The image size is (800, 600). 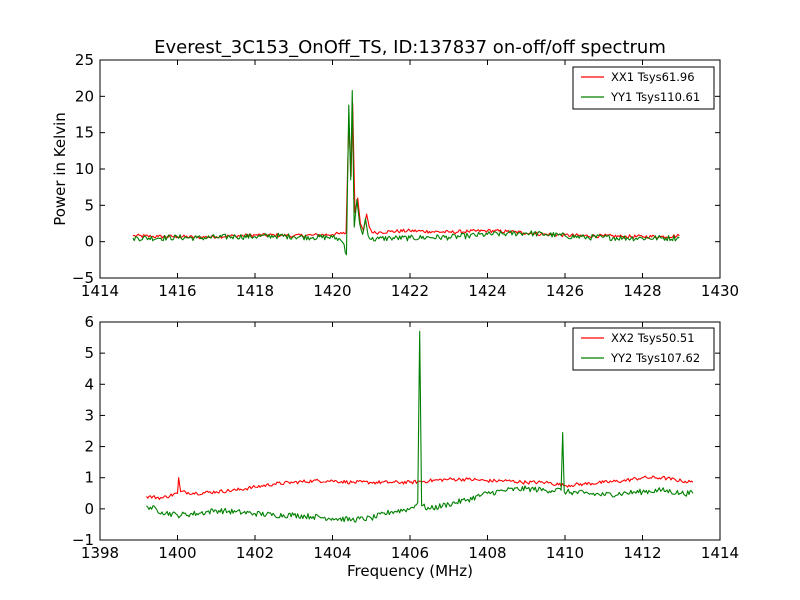 What do you see at coordinates (83, 278) in the screenshot?
I see `ytick-label-top: −5` at bounding box center [83, 278].